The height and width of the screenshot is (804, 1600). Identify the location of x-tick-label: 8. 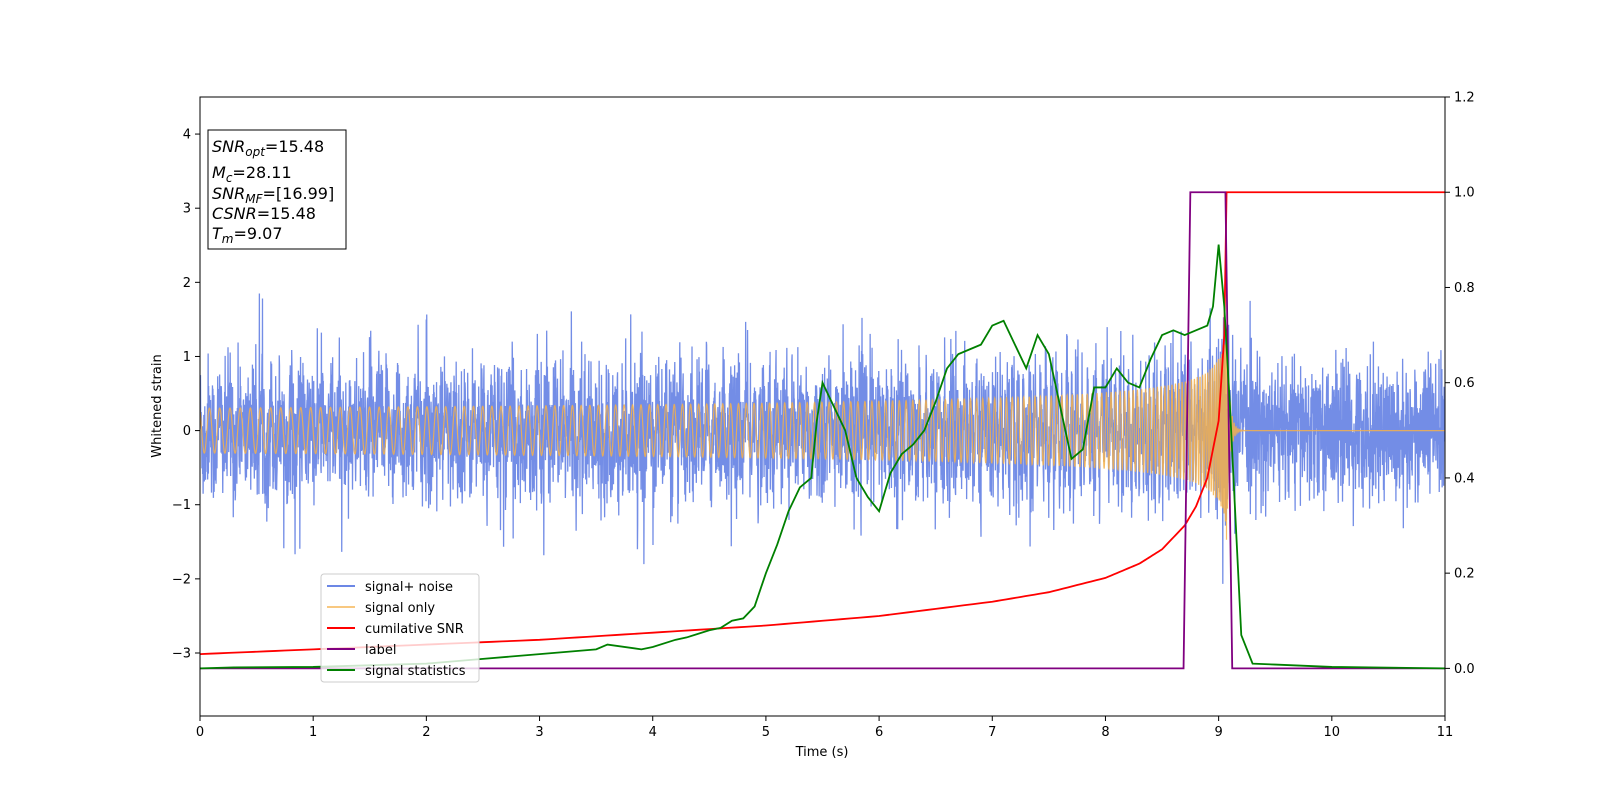
(1105, 732).